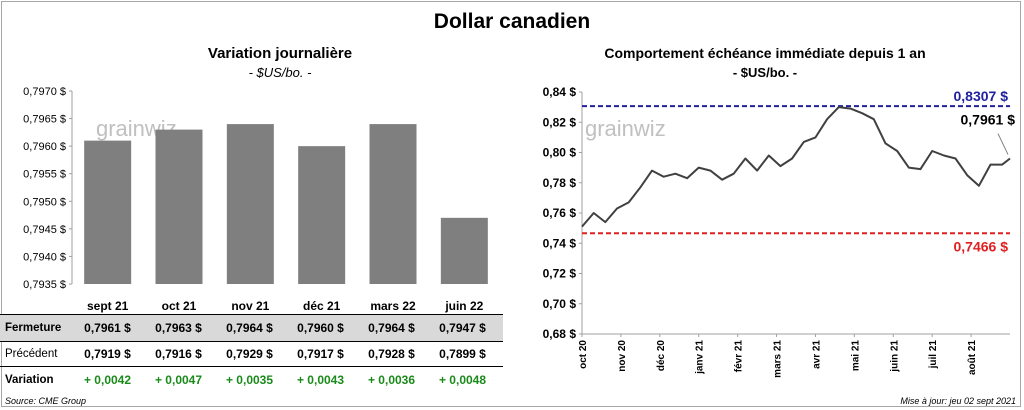 The height and width of the screenshot is (410, 1024). What do you see at coordinates (958, 401) in the screenshot?
I see `footer-updated: Mise à jour: jeu 02 sept 2021` at bounding box center [958, 401].